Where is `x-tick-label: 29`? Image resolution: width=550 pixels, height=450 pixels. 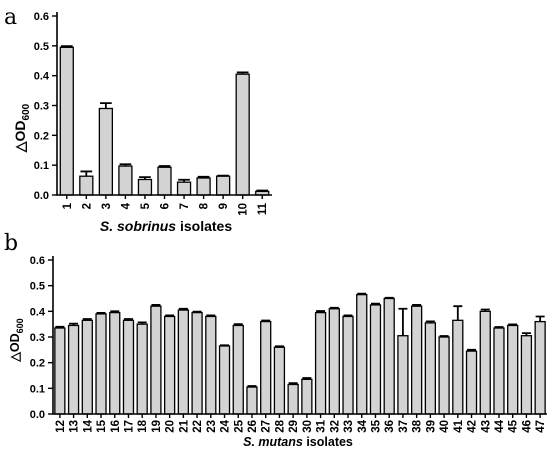
x-tick-label: 29 is located at coordinates (294, 426).